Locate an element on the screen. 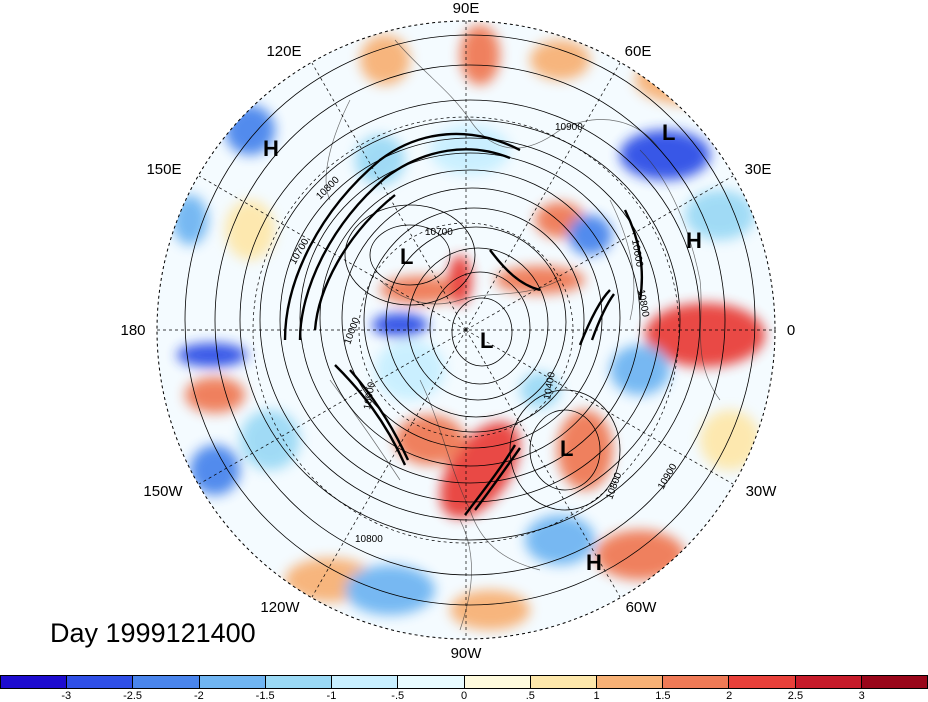 The image size is (928, 702). lon-label-180: 180 is located at coordinates (132, 330).